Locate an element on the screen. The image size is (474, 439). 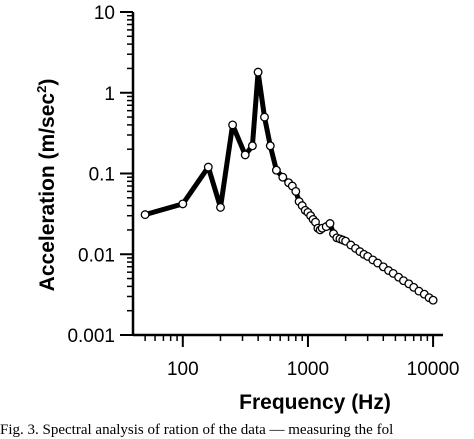
y-tick-label: 0.001 is located at coordinates (91, 336).